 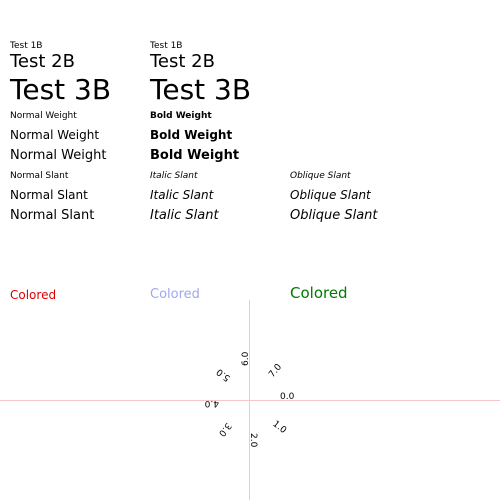 I want to click on rotated-label-7: 7.0, so click(x=276, y=371).